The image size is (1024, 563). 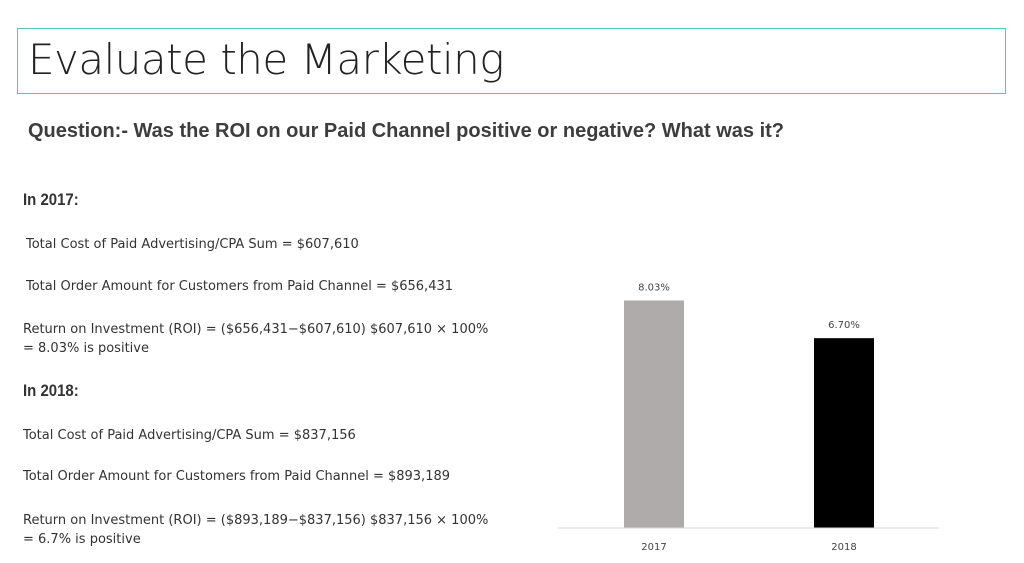 What do you see at coordinates (654, 287) in the screenshot?
I see `data-label-2017: 8.03%` at bounding box center [654, 287].